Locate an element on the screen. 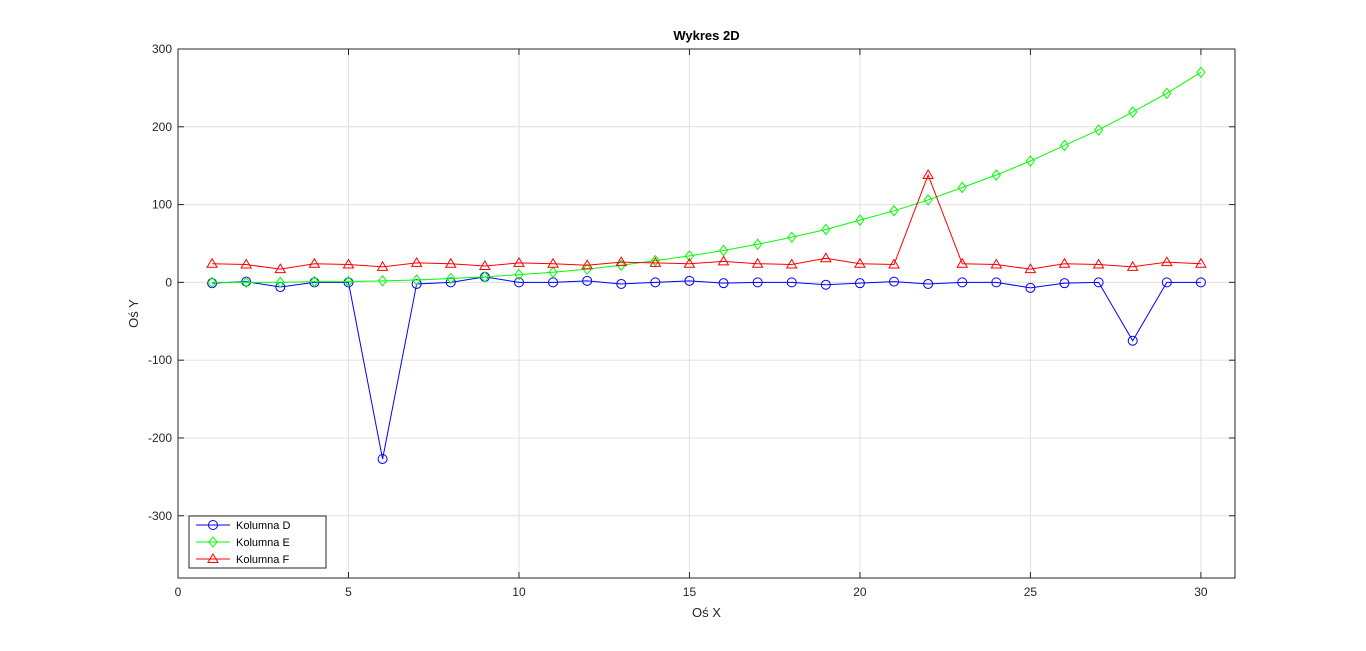  legend: Kolumna D Kolumna E Kolumna F is located at coordinates (257, 542).